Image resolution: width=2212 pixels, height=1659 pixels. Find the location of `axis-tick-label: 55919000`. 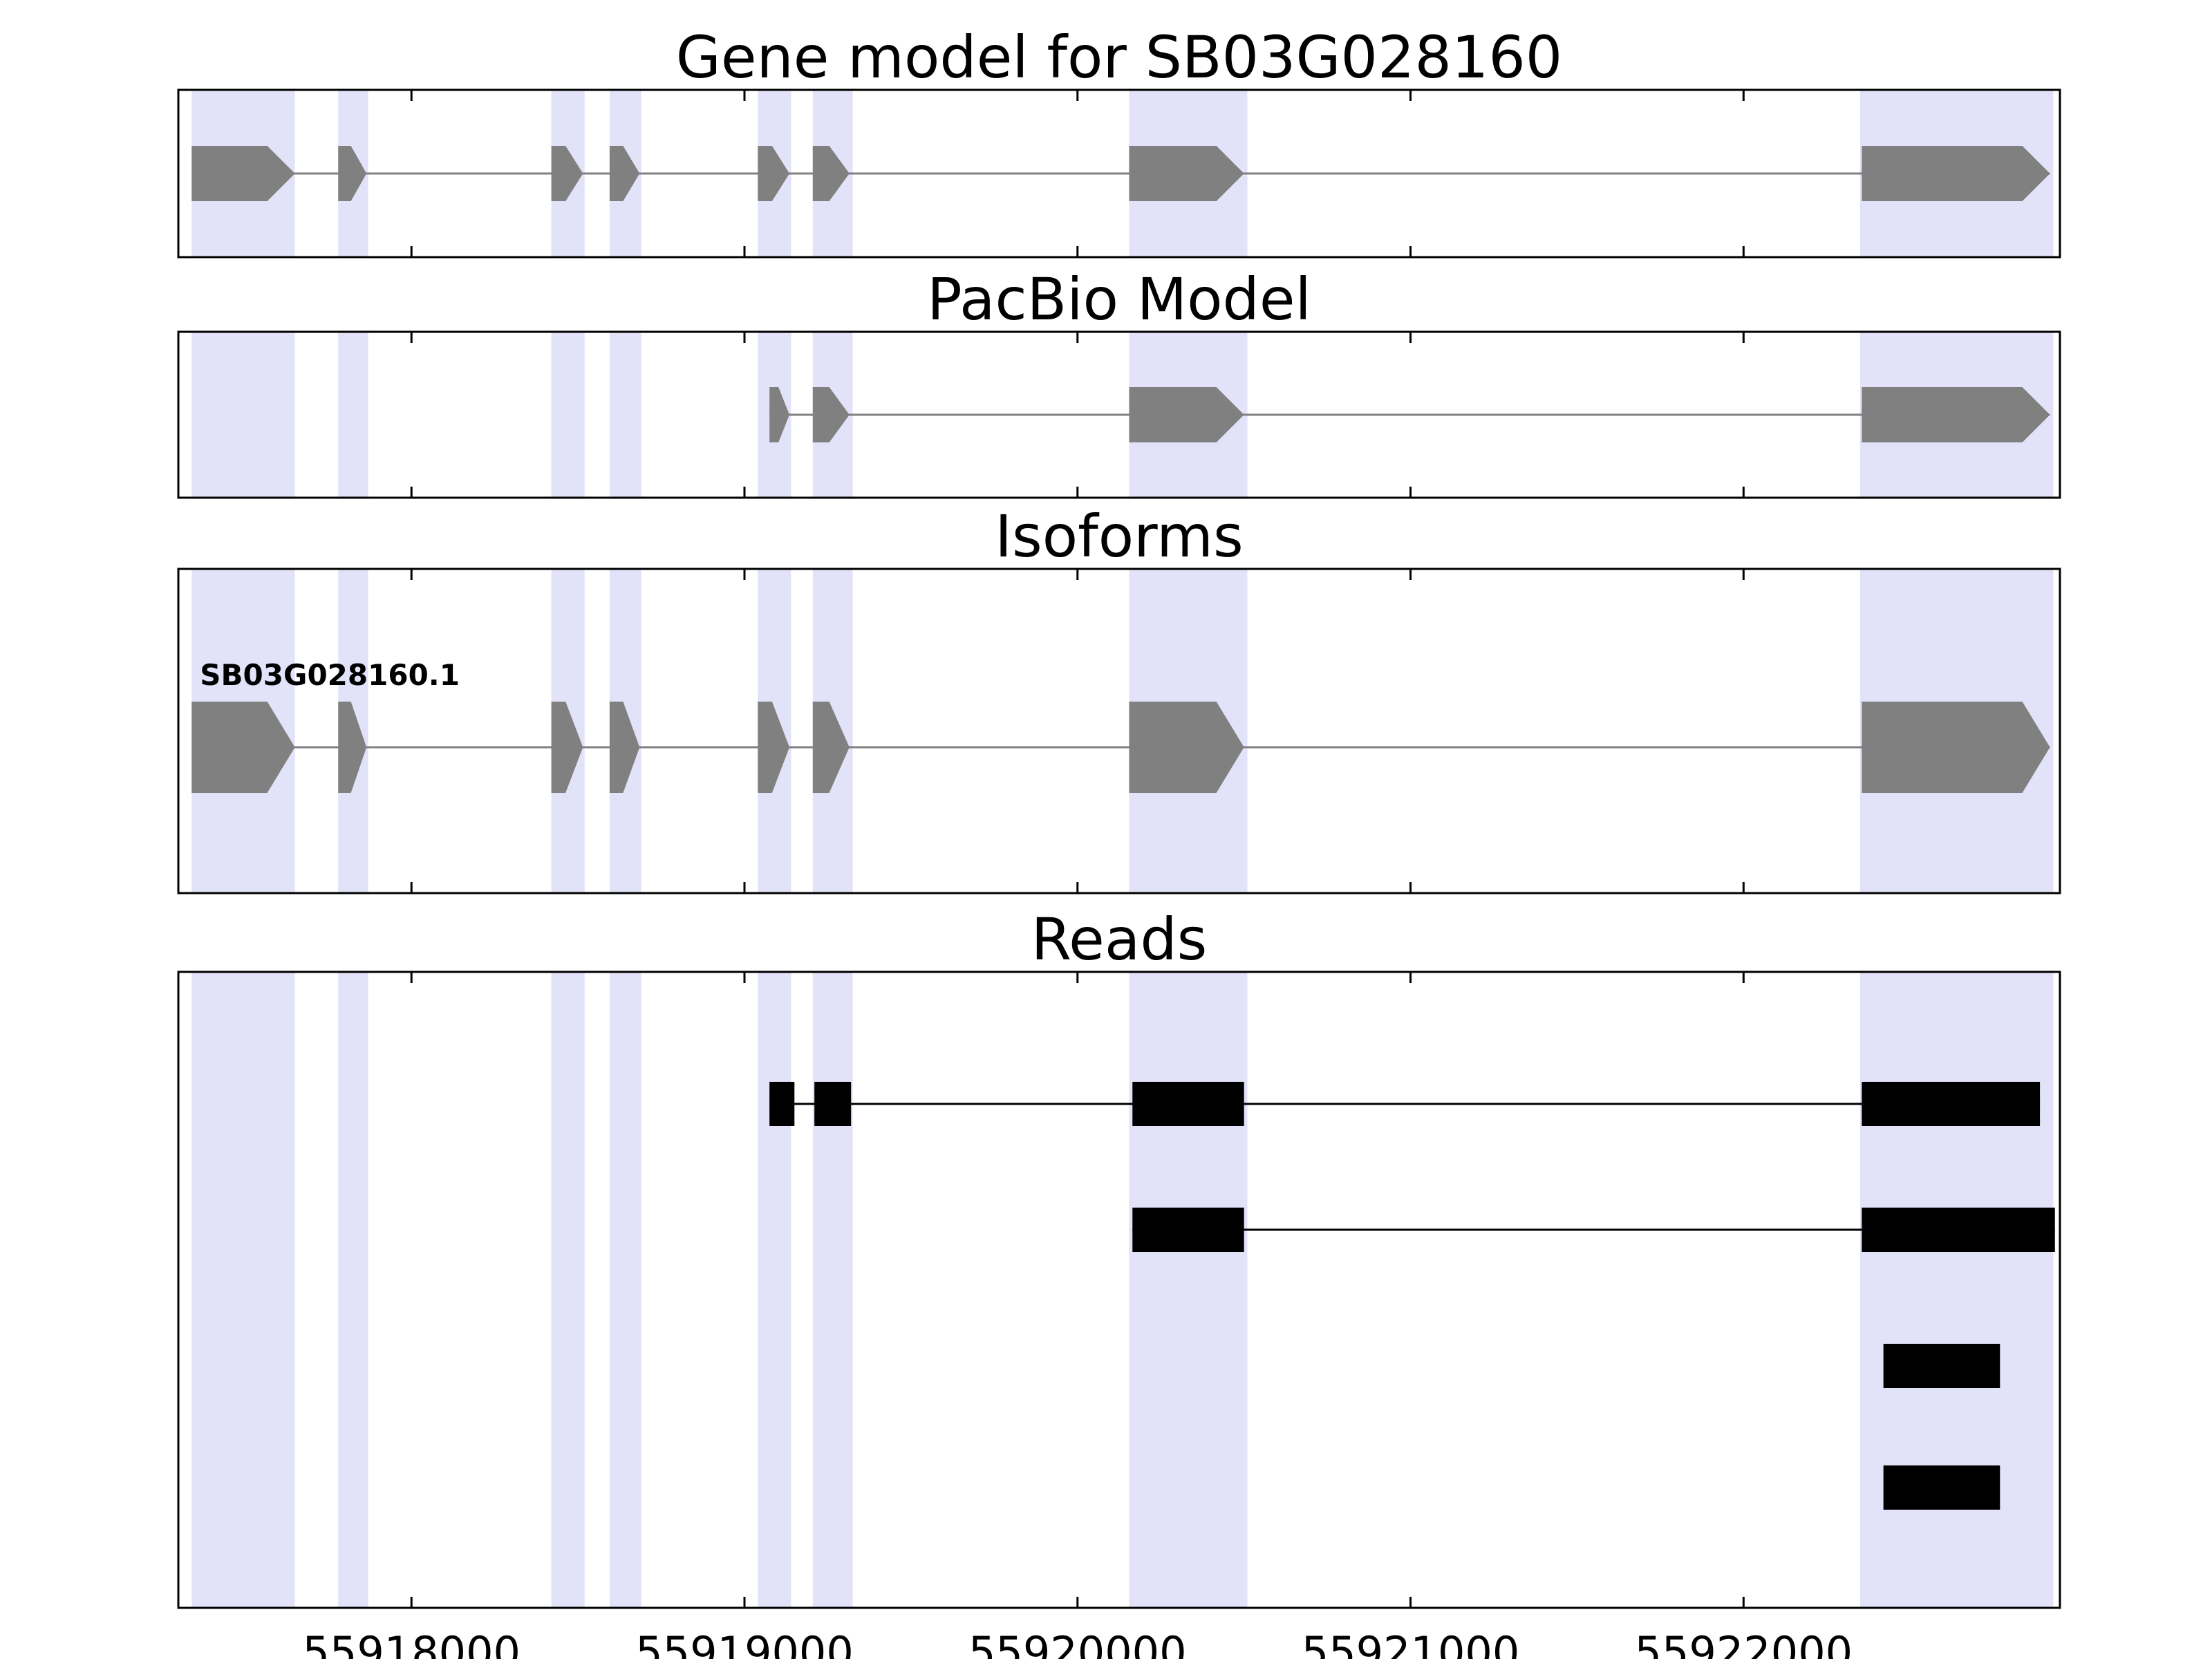

axis-tick-label: 55919000 is located at coordinates (744, 1643).